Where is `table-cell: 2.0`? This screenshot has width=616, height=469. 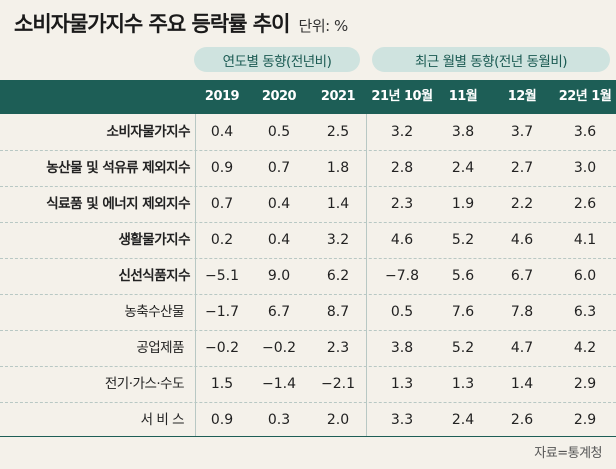
table-cell: 2.0 is located at coordinates (338, 420).